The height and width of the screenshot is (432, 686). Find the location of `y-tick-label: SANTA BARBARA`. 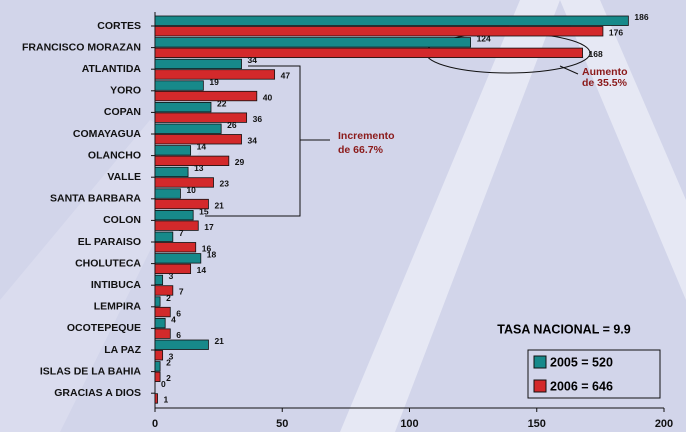

y-tick-label: SANTA BARBARA is located at coordinates (95, 199).